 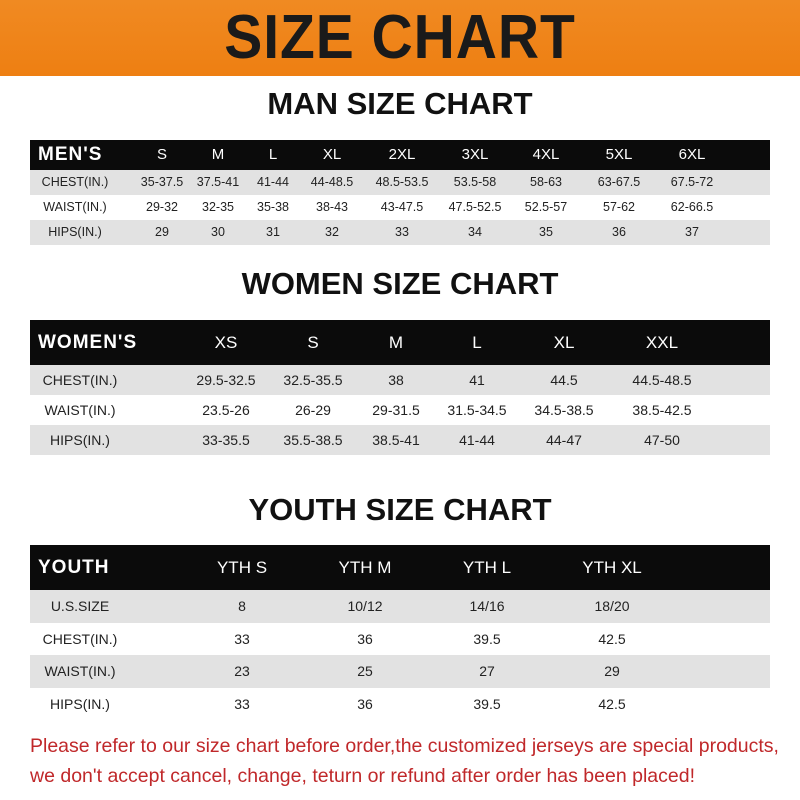 What do you see at coordinates (564, 380) in the screenshot?
I see `table-cell: 44.5` at bounding box center [564, 380].